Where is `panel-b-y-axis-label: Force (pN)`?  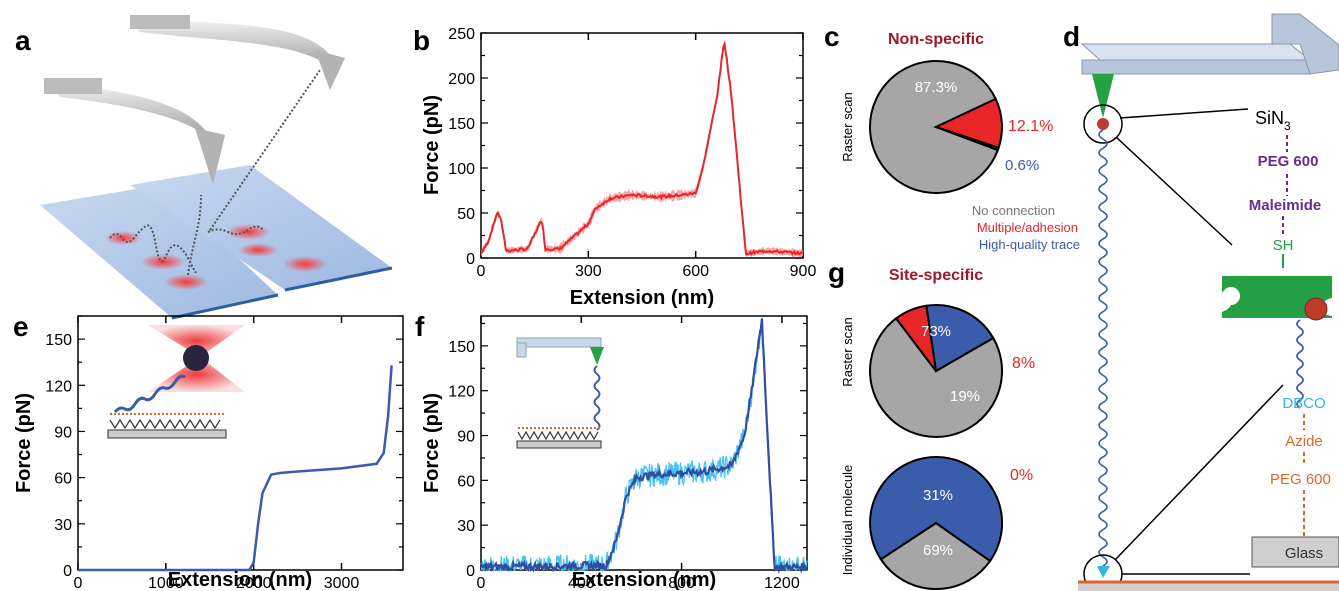 panel-b-y-axis-label: Force (pN) is located at coordinates (432, 145).